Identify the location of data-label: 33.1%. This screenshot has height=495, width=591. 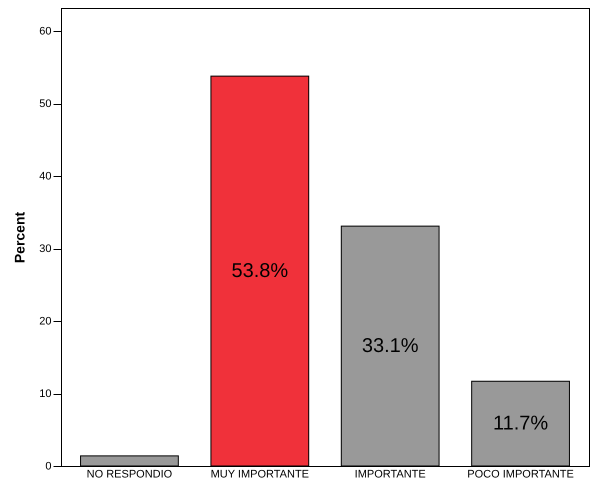
(390, 346).